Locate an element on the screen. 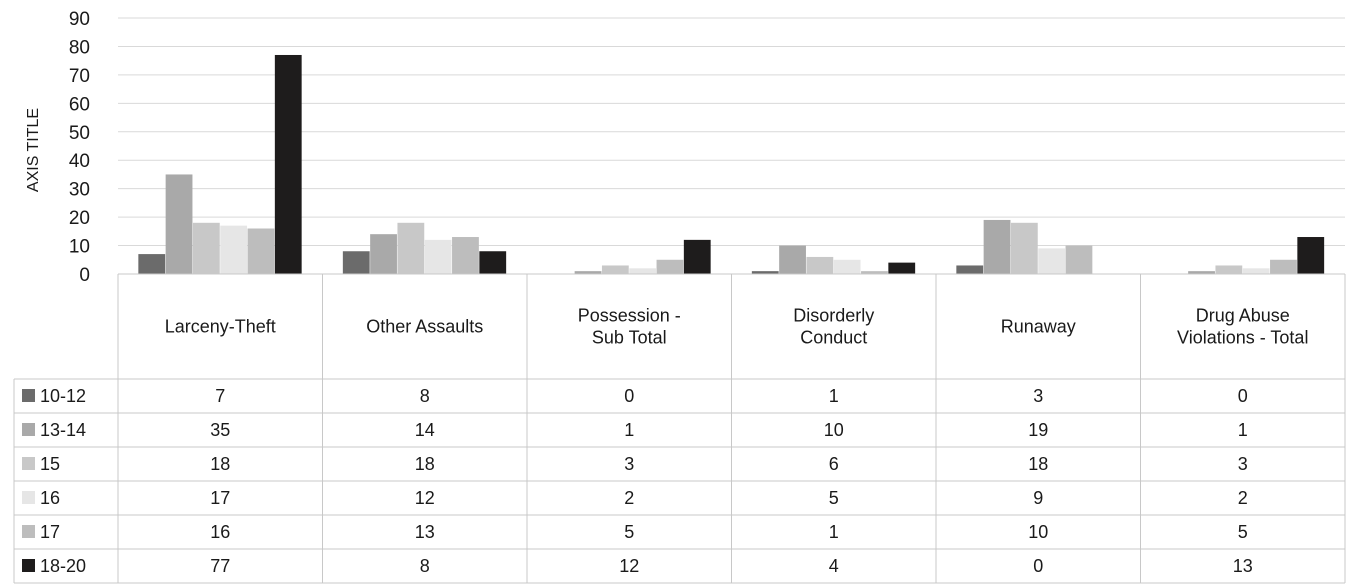 The image size is (1353, 586). y-tick-label: 20 is located at coordinates (79, 218).